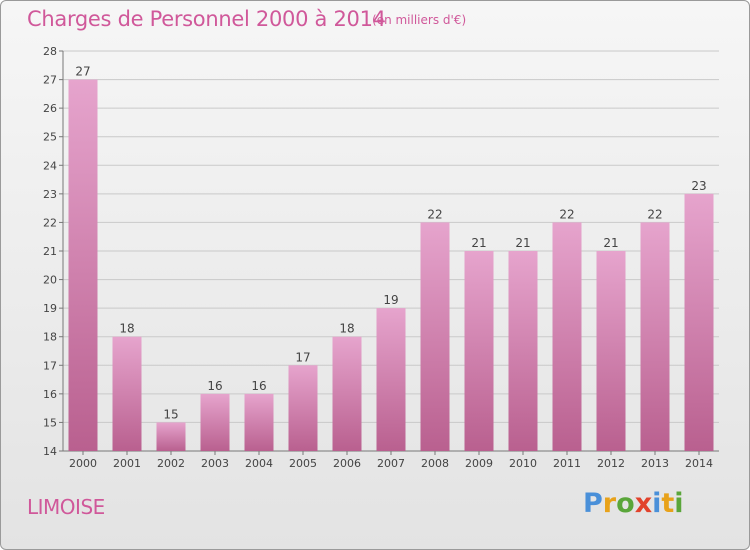 This screenshot has width=750, height=550. Describe the element at coordinates (259, 463) in the screenshot. I see `x-tick-label: 2004` at that location.